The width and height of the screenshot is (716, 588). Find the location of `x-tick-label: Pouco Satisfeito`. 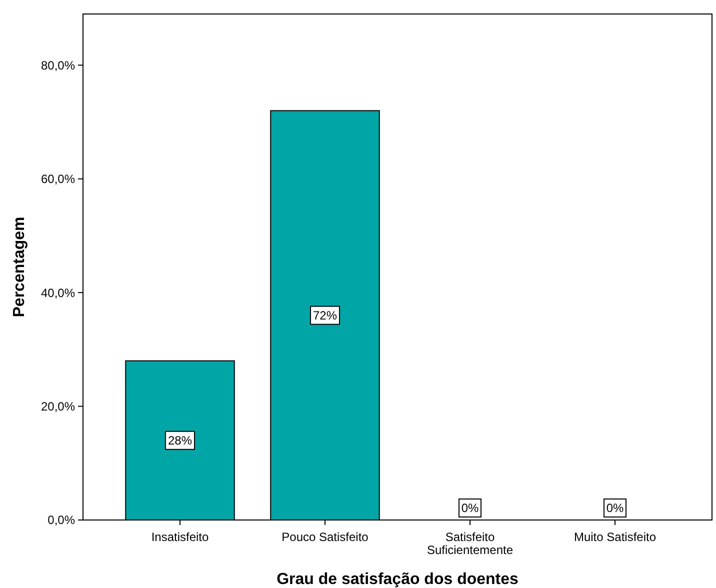

x-tick-label: Pouco Satisfeito is located at coordinates (325, 537).